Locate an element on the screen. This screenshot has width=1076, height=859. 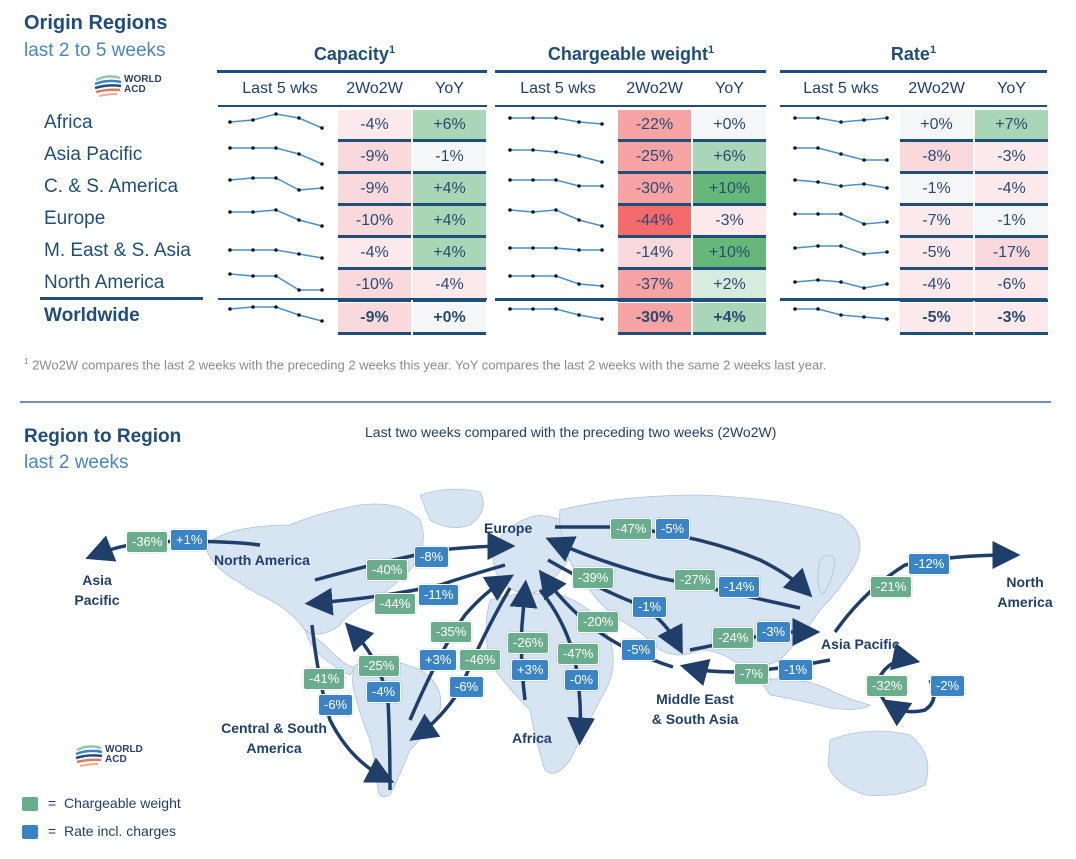
chargeable-weight-yoy-cell: -3% is located at coordinates (729, 222).